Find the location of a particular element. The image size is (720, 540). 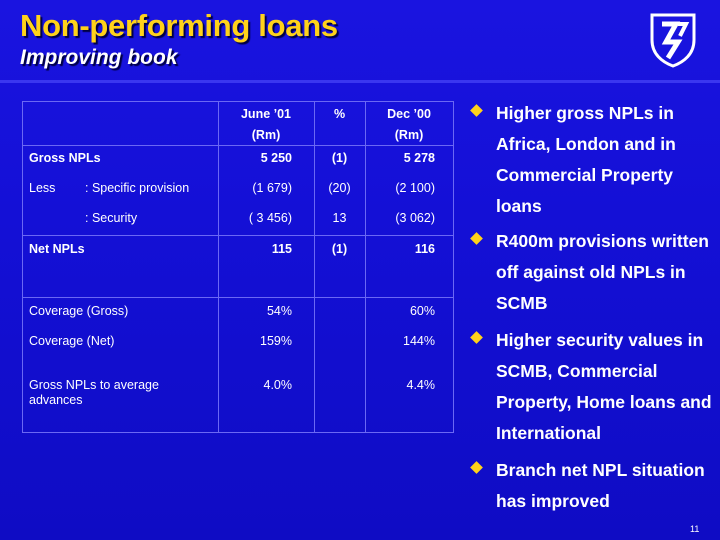

security-percent: 13 is located at coordinates (339, 218).